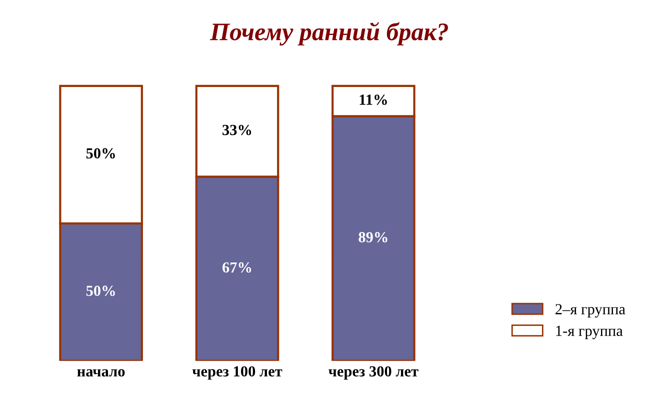 This screenshot has width=659, height=401. I want to click on data-label: 67%, so click(237, 267).